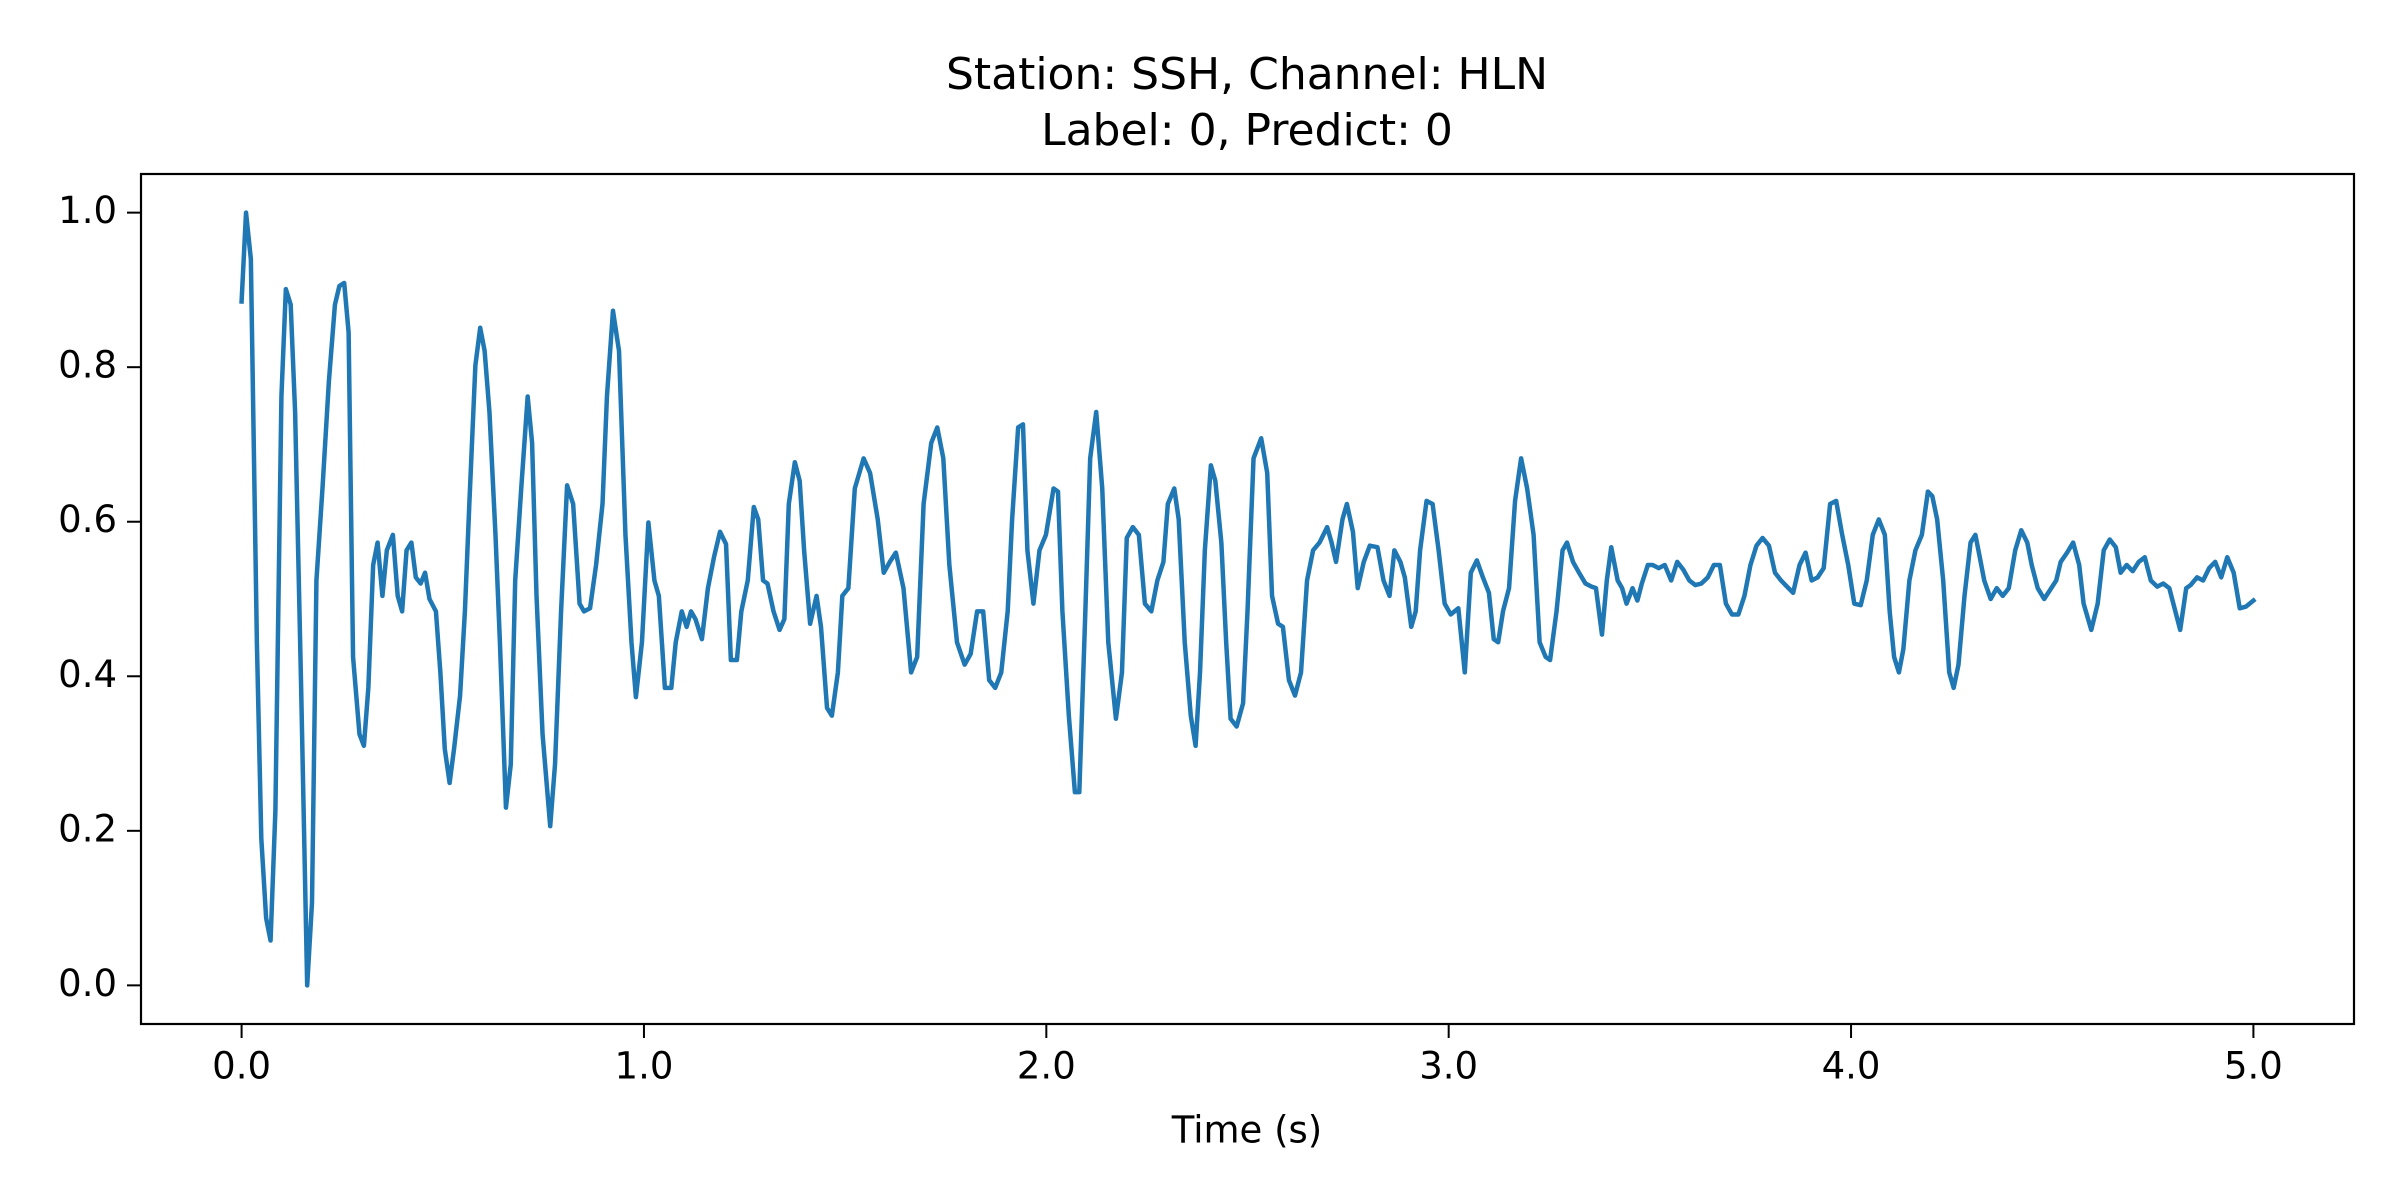  Describe the element at coordinates (644, 1066) in the screenshot. I see `x-tick-label: 1.0` at that location.